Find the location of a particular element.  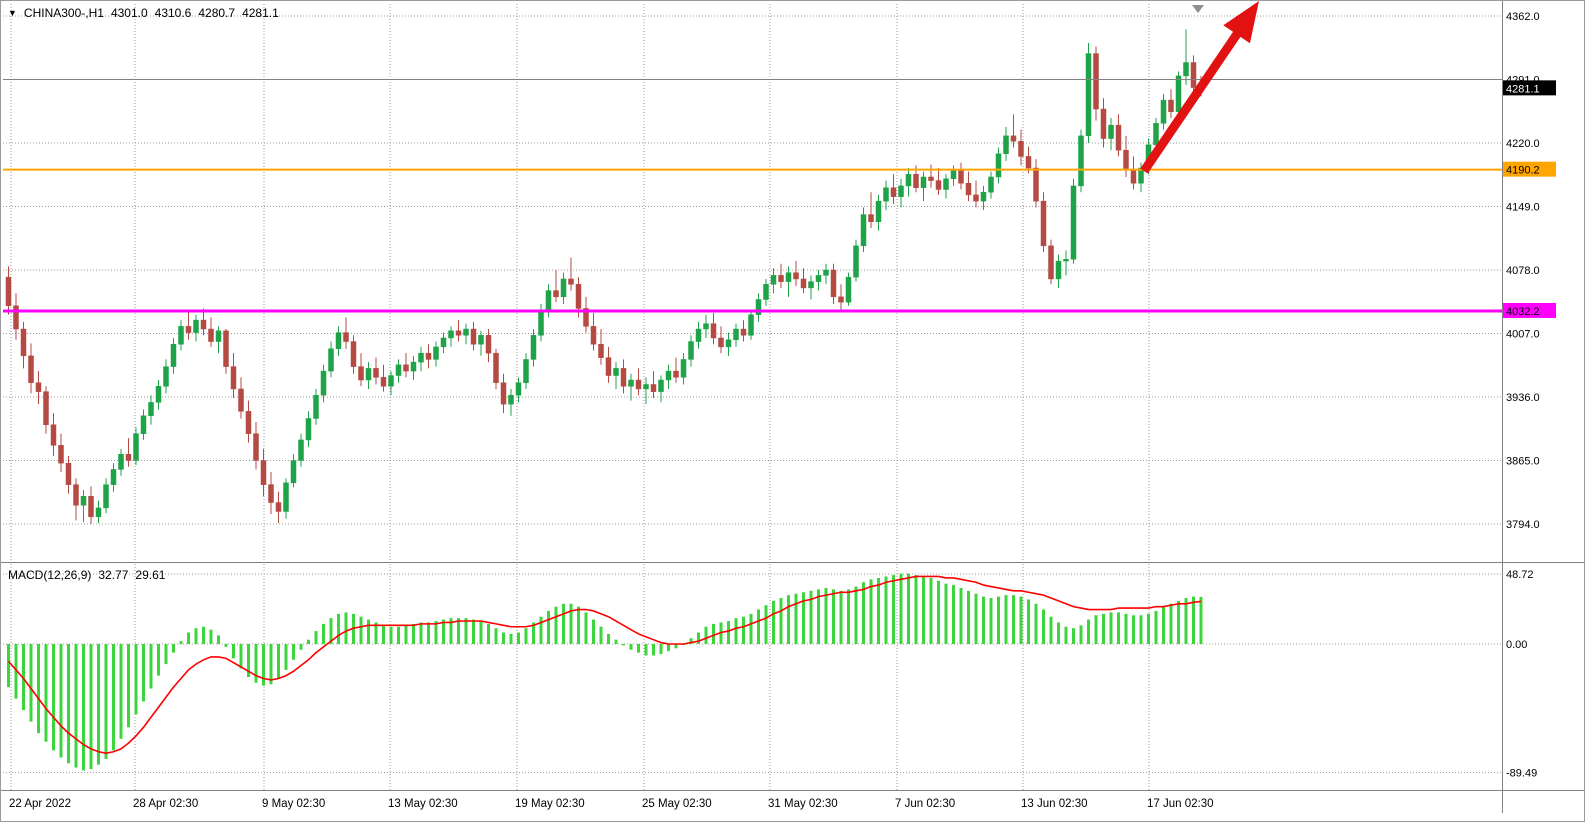

svg-text: 3794.0 is located at coordinates (1523, 525).